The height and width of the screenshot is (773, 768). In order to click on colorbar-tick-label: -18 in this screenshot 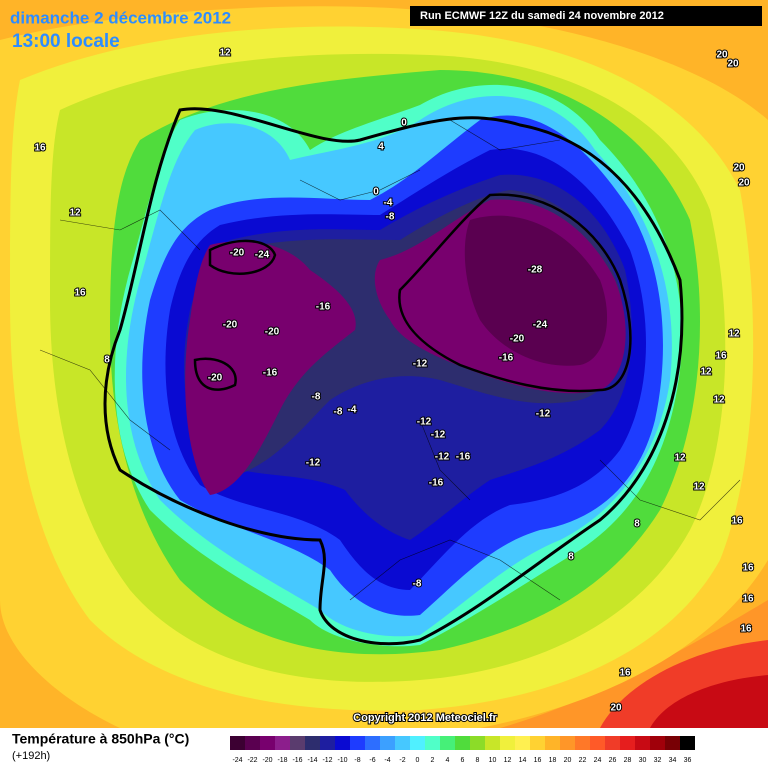, I will do `click(282, 760)`.